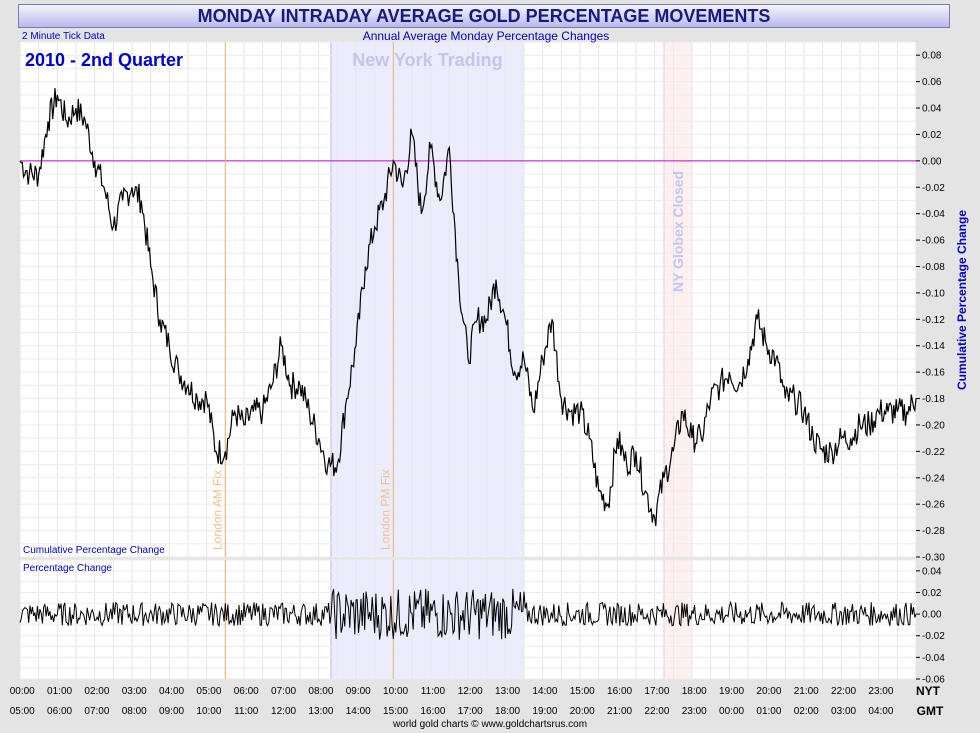 This screenshot has width=980, height=733. What do you see at coordinates (932, 56) in the screenshot?
I see `y-tick-label: 0.08` at bounding box center [932, 56].